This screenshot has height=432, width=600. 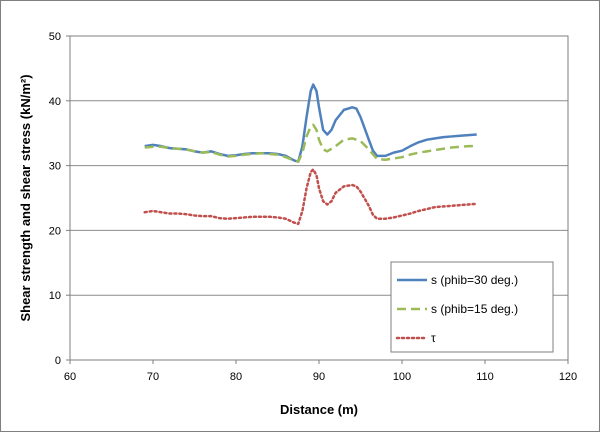 I want to click on x-tick-label: 110, so click(x=485, y=377).